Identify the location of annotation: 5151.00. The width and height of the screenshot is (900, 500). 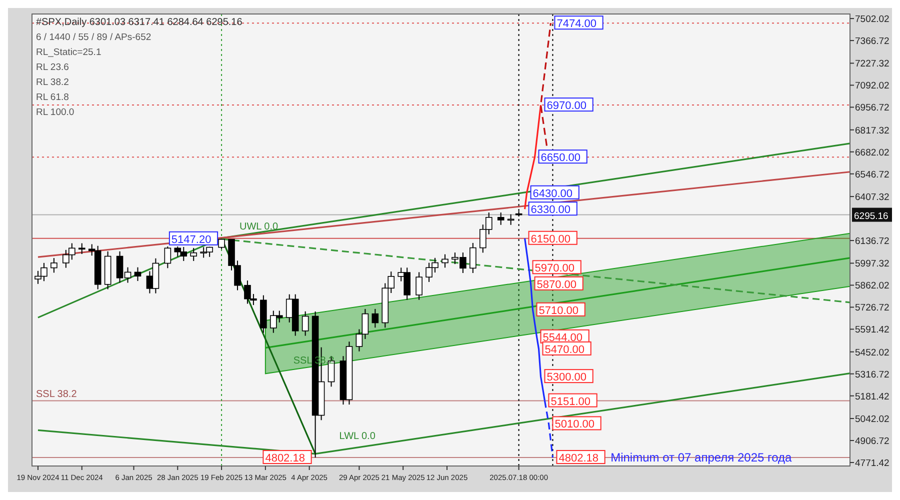
(570, 402).